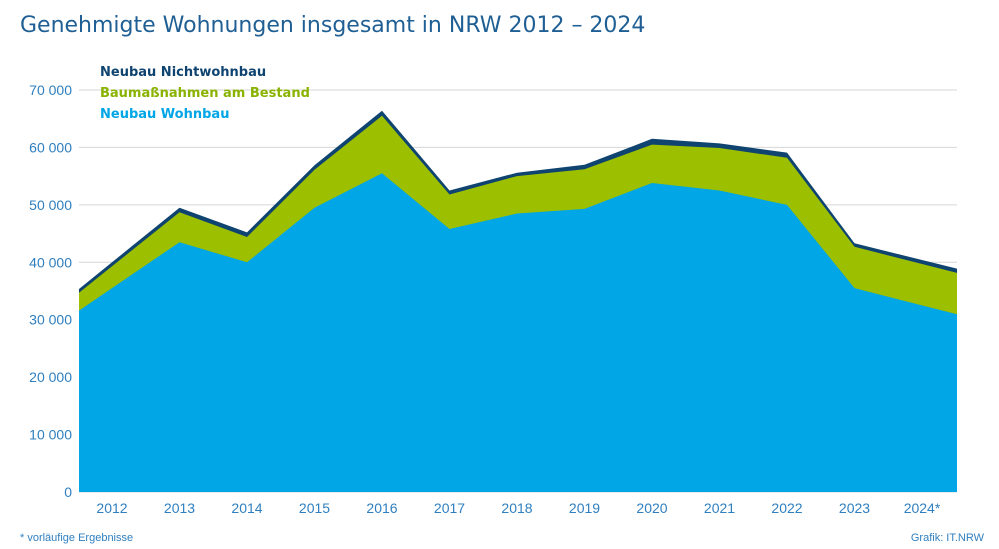  What do you see at coordinates (246, 508) in the screenshot?
I see `x-tick-label: 2014` at bounding box center [246, 508].